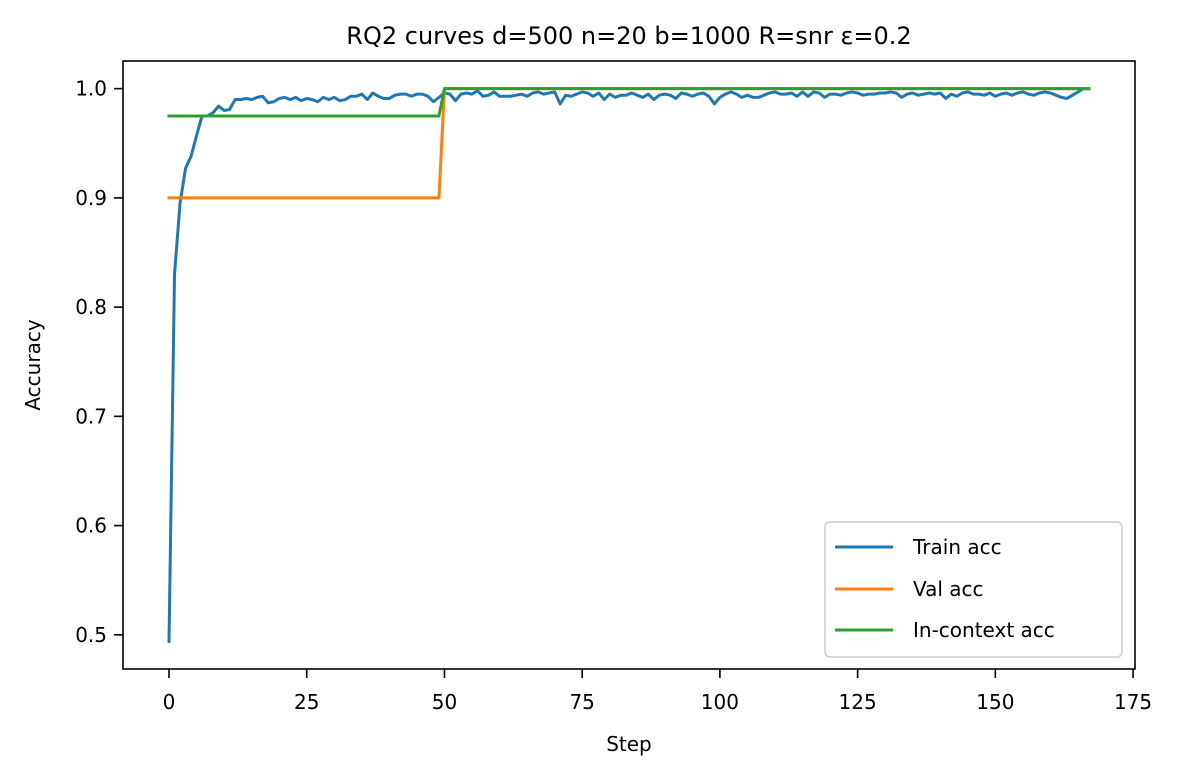 The width and height of the screenshot is (1180, 777). What do you see at coordinates (984, 630) in the screenshot?
I see `legend-label-in-context: In-context acc` at bounding box center [984, 630].